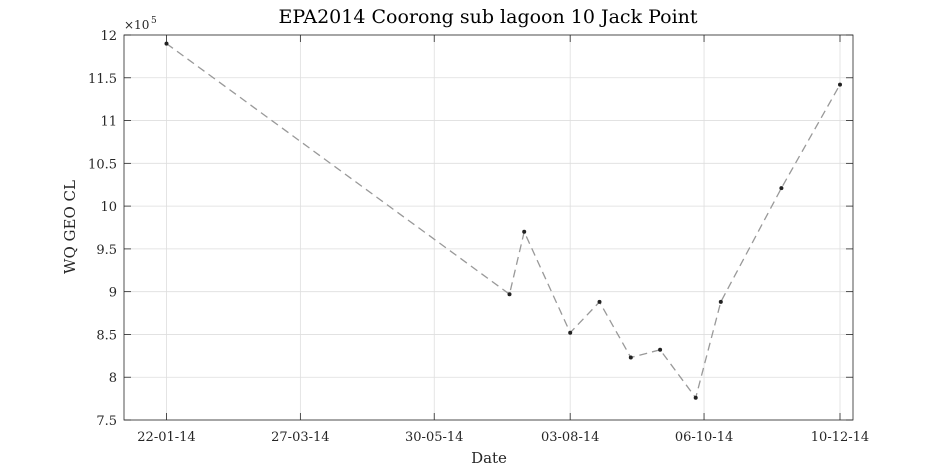 The image size is (945, 472). What do you see at coordinates (489, 458) in the screenshot?
I see `x-axis-label: Date` at bounding box center [489, 458].